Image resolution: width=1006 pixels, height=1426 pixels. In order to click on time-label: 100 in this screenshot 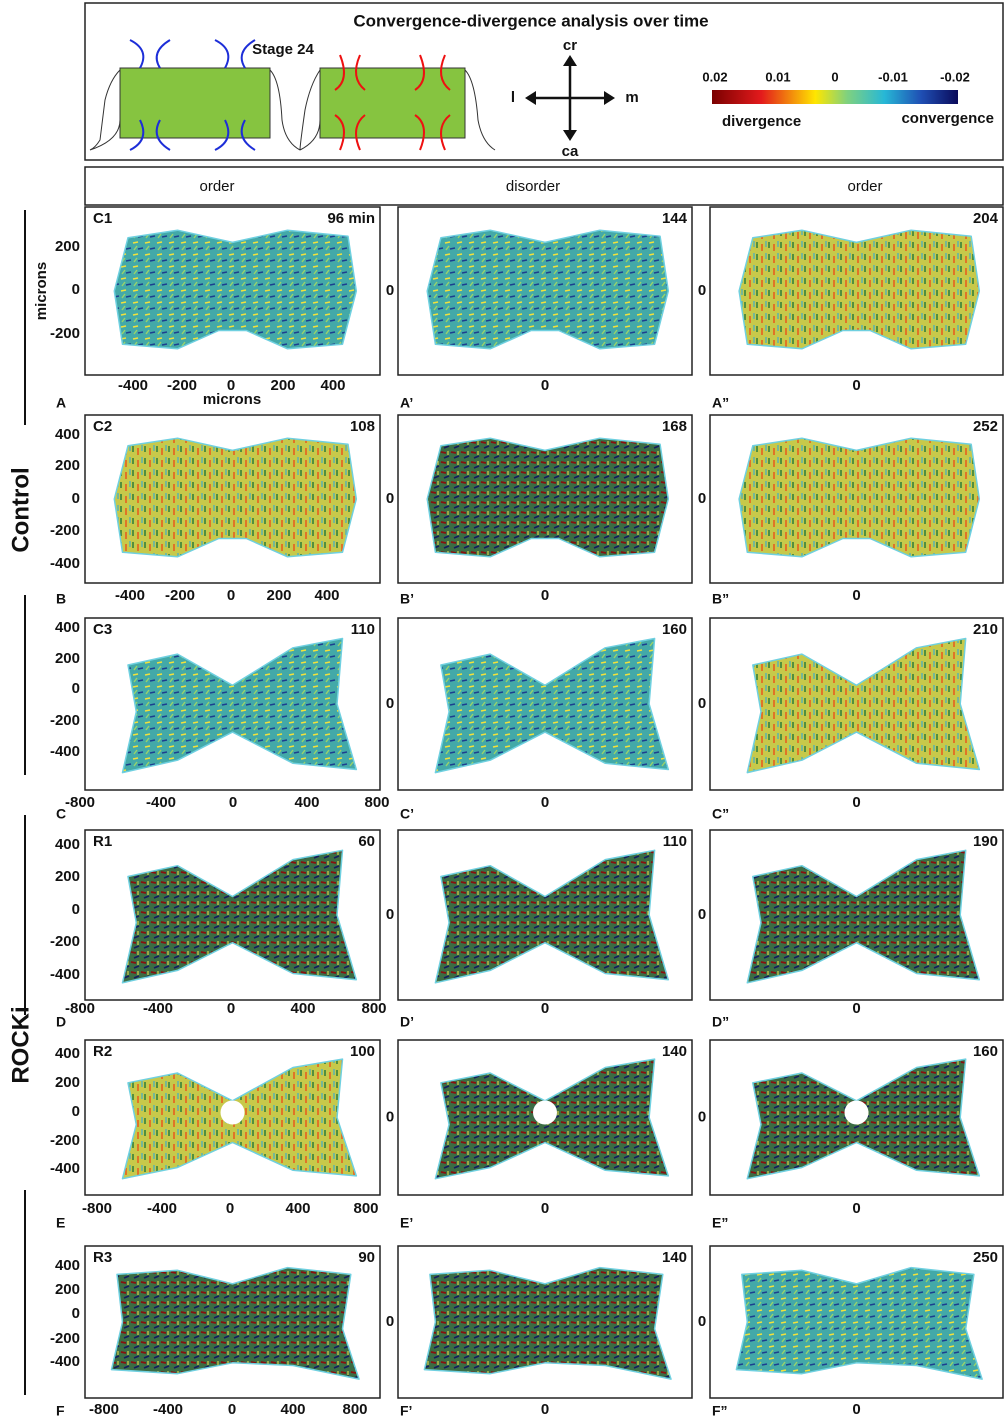, I will do `click(362, 1051)`.